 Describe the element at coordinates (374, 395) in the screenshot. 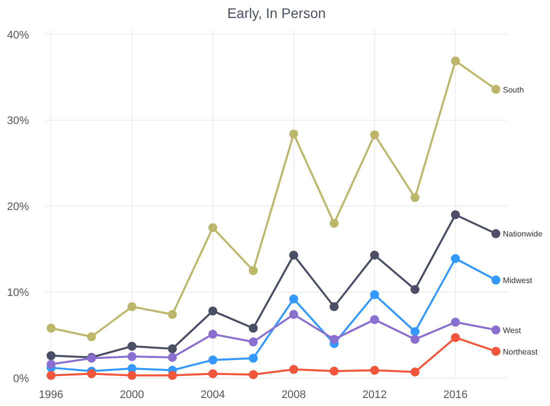

I see `x-tick-label: 2012` at that location.